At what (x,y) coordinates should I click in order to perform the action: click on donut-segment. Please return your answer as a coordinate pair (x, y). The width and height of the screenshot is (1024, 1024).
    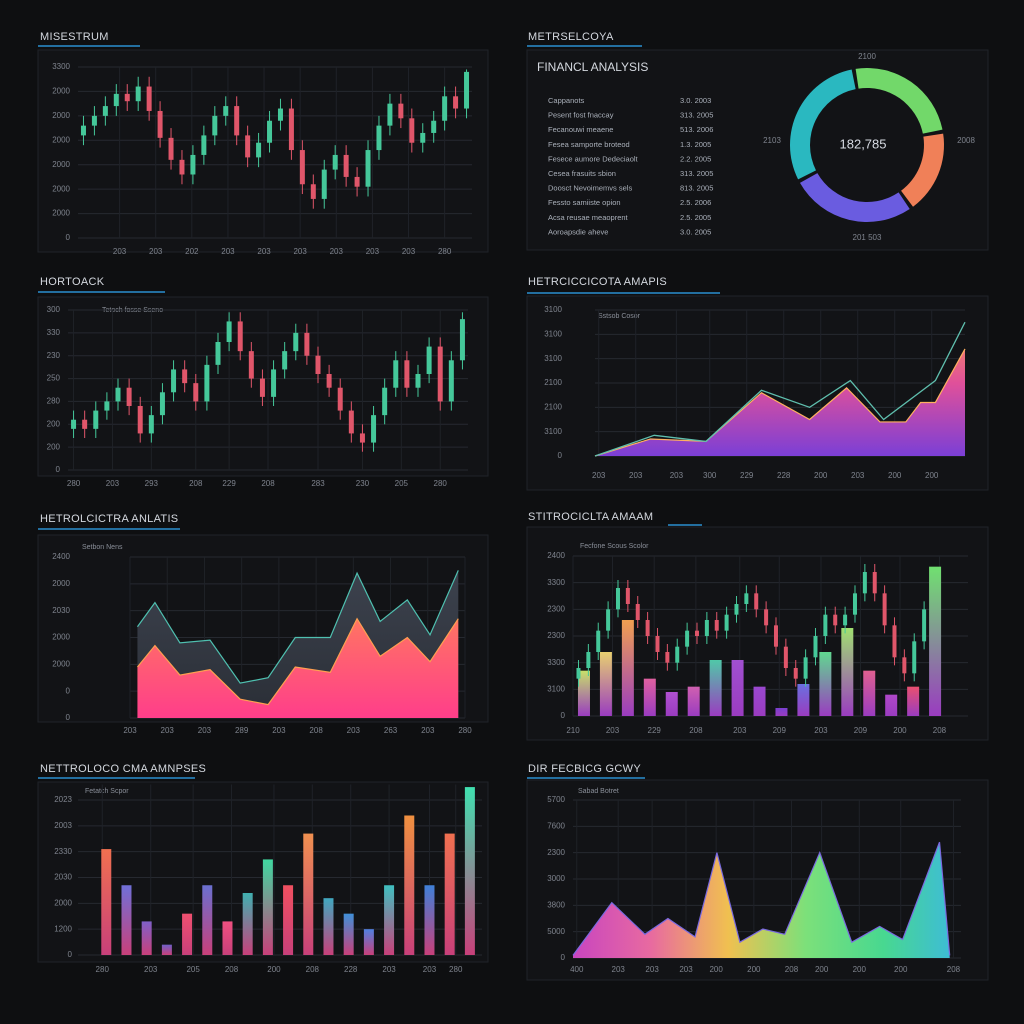
    Looking at the image, I should click on (823, 124).